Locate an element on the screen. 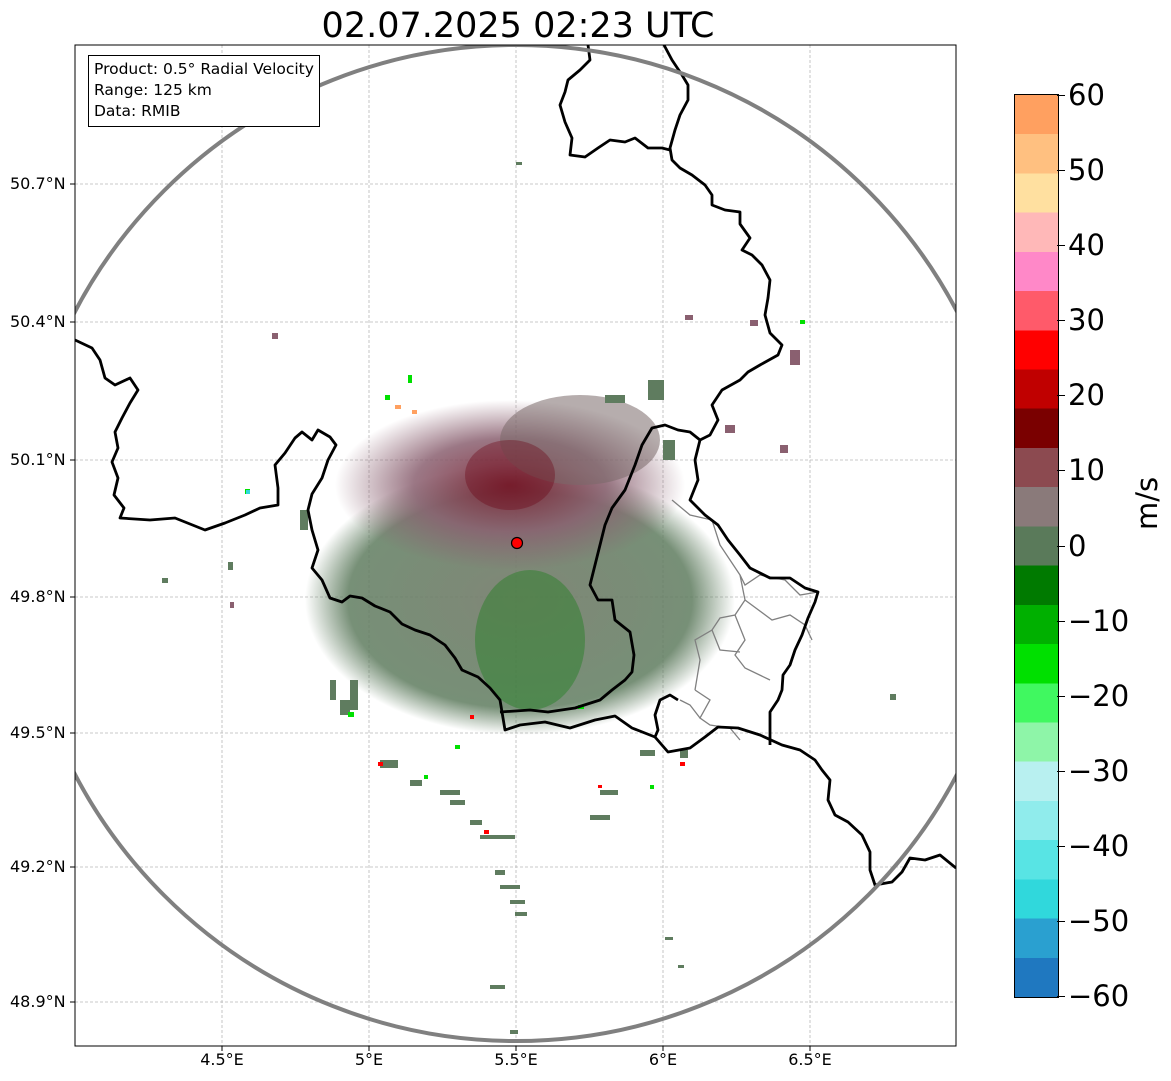 The image size is (1171, 1081). y-tick-label: 49.5°N is located at coordinates (38, 732).